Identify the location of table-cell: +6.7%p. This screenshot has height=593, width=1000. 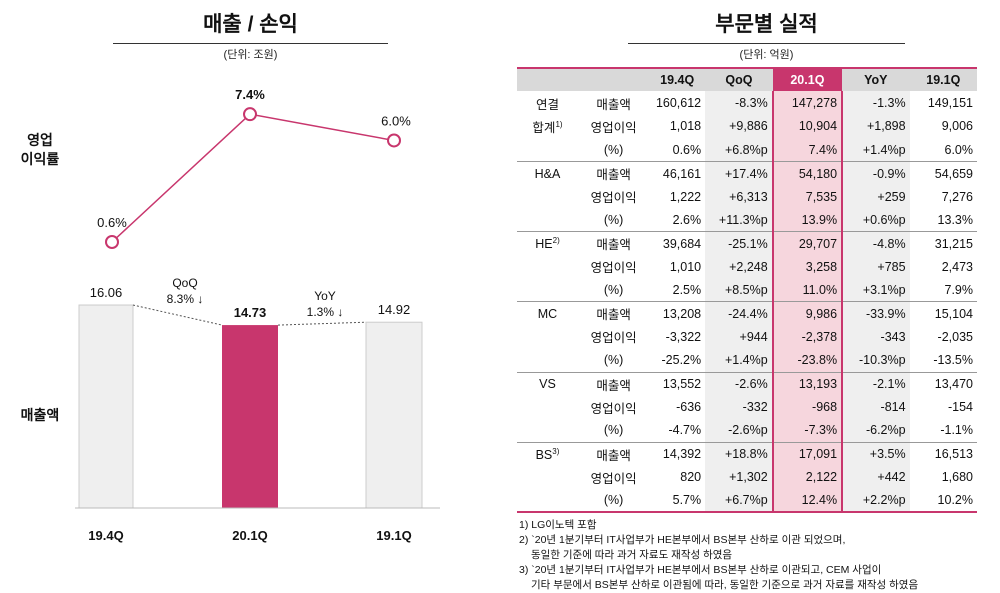
(739, 501).